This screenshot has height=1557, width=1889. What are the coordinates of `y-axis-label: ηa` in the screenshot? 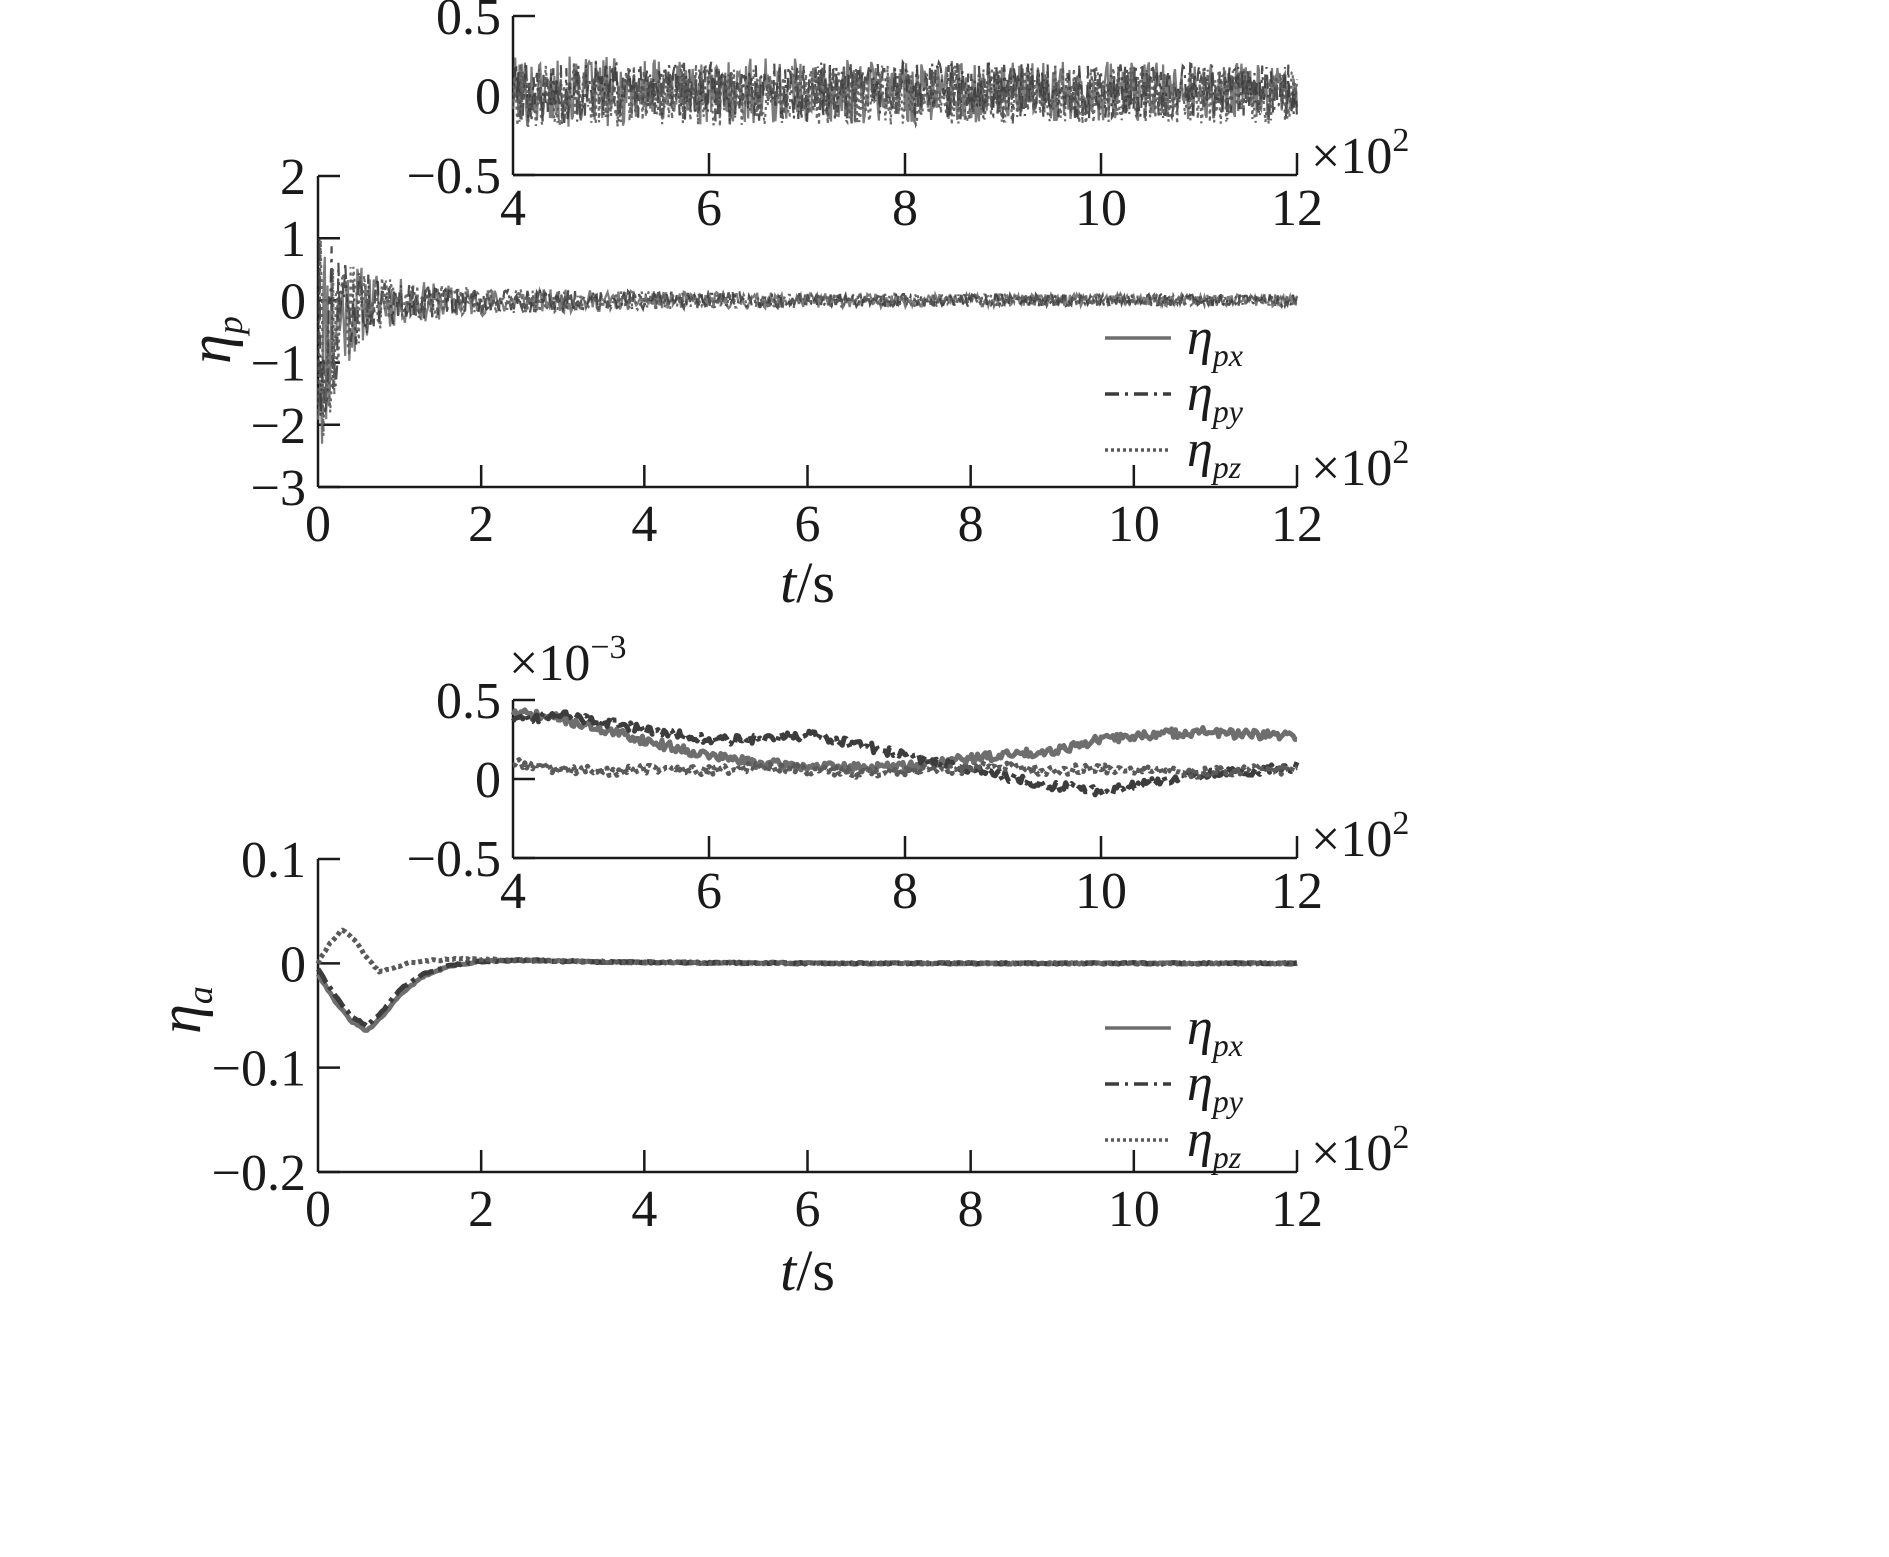 It's located at (183, 1010).